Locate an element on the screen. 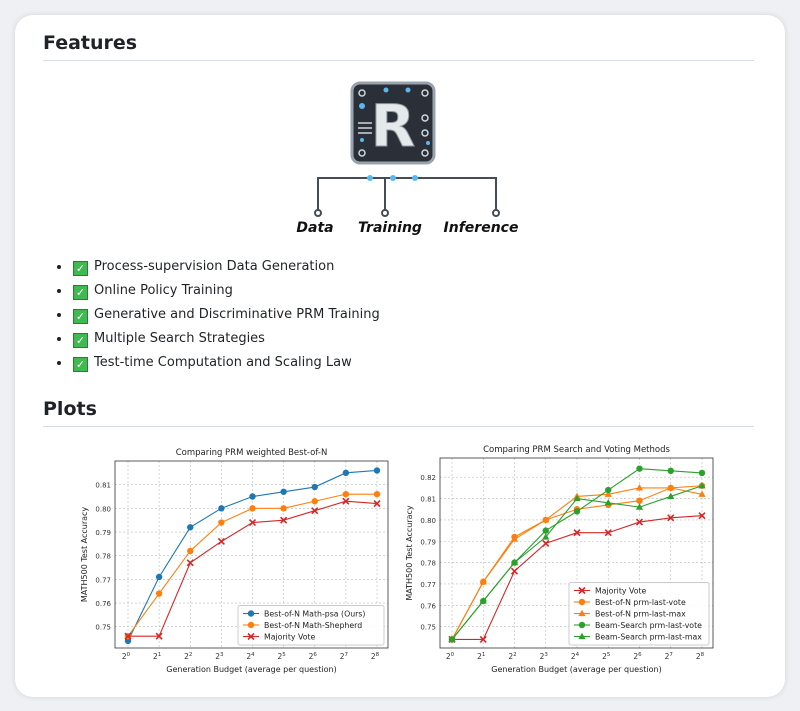 The height and width of the screenshot is (711, 800). x-axis-label: Generation Budget (average per question) is located at coordinates (576, 669).